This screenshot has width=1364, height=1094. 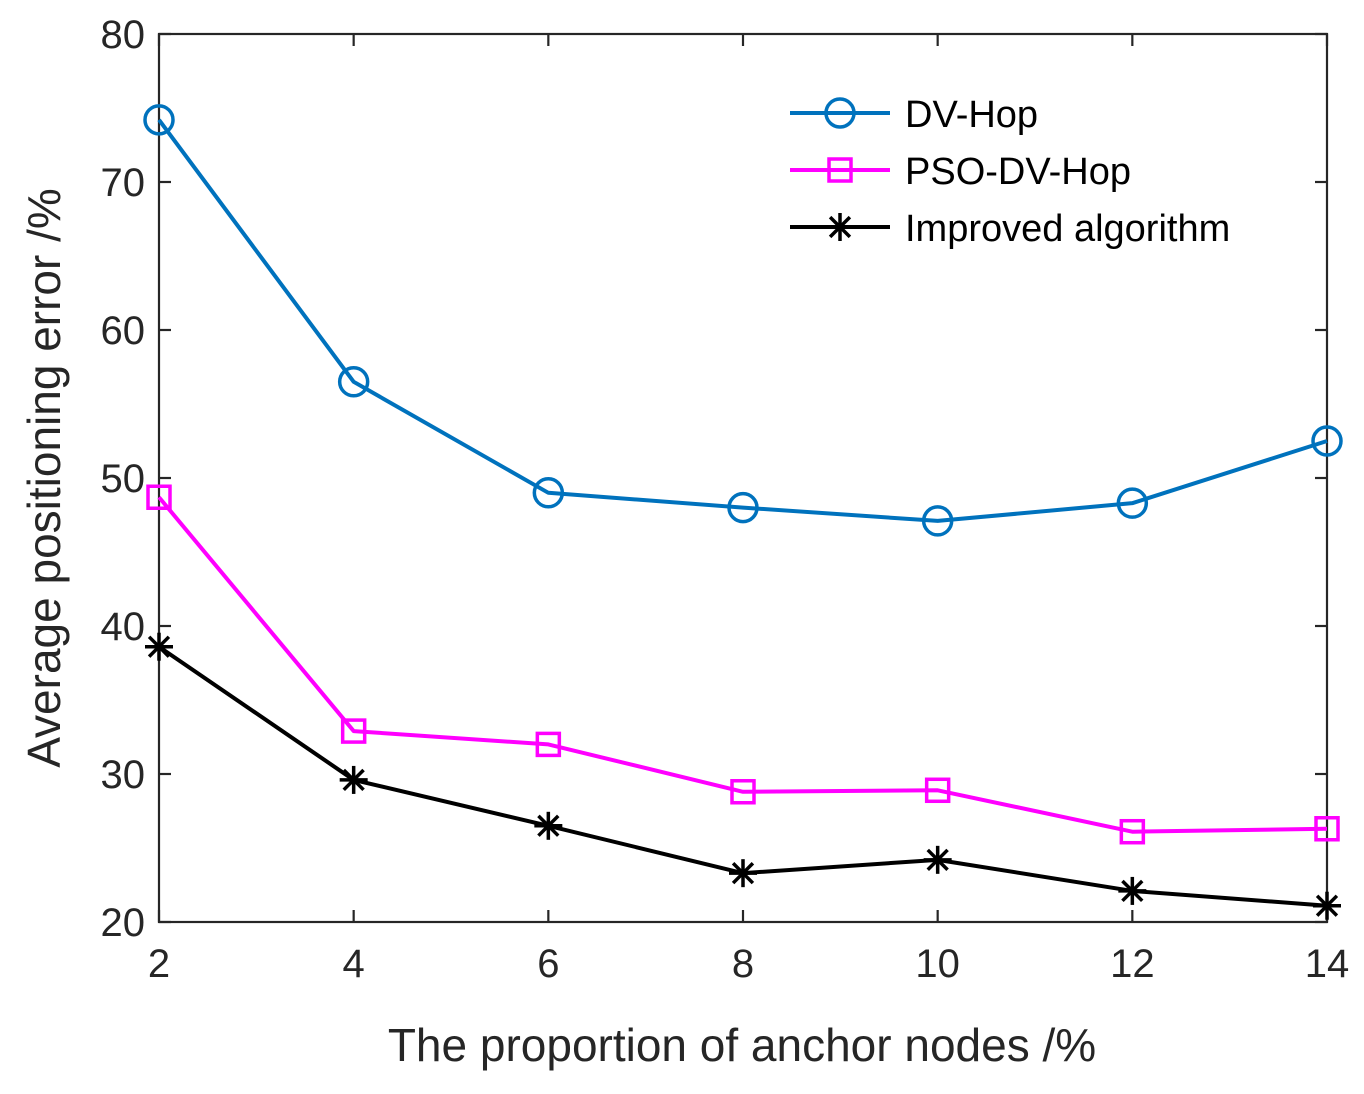 I want to click on x-tick-label: 12, so click(x=1132, y=964).